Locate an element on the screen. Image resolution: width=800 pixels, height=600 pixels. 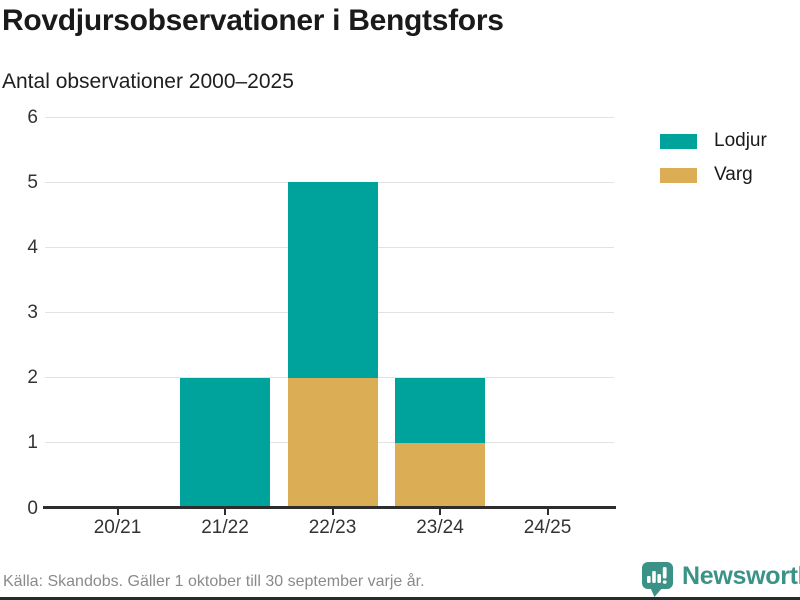
y-axis-tick-label: 1 is located at coordinates (32, 443).